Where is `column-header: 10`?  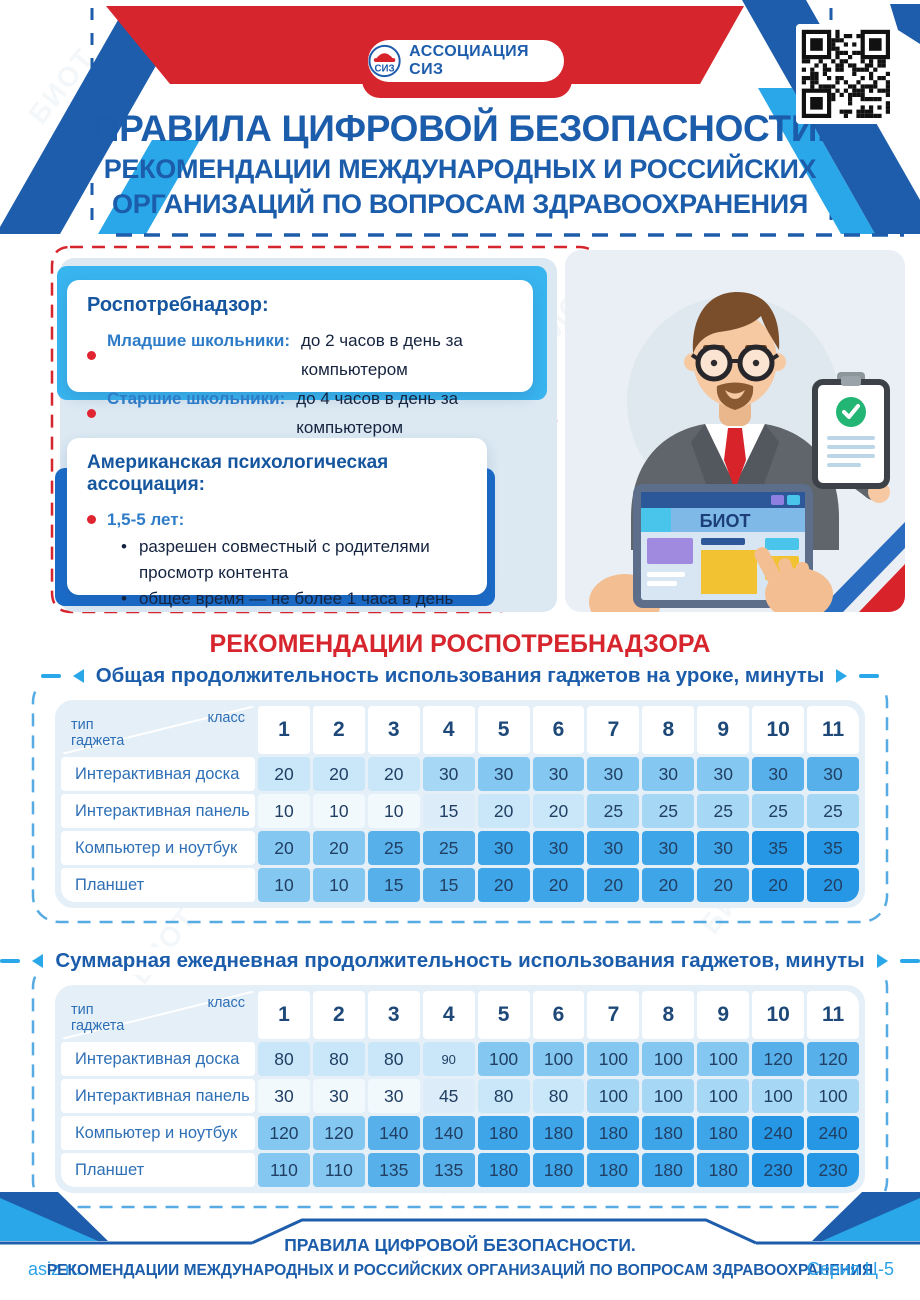 column-header: 10 is located at coordinates (778, 1015).